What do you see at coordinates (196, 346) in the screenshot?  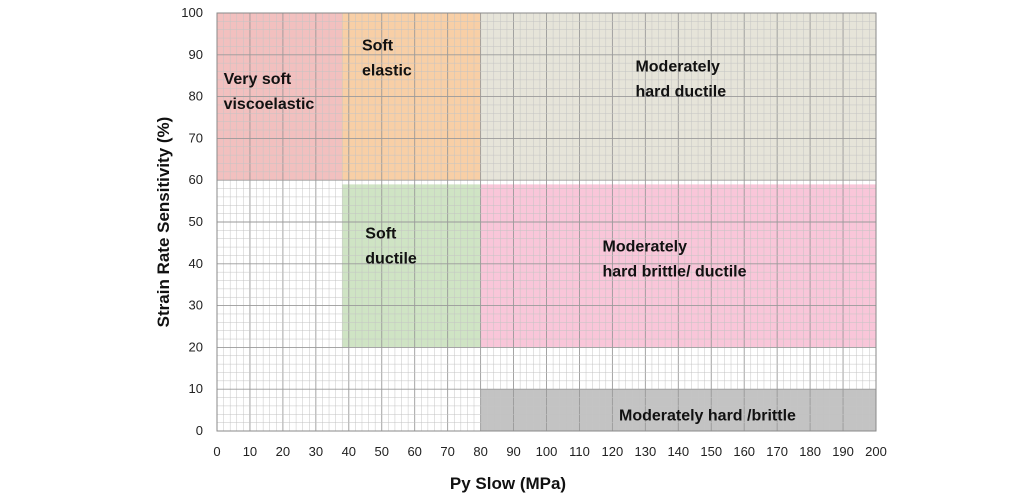 I see `y-tick-label: 20` at bounding box center [196, 346].